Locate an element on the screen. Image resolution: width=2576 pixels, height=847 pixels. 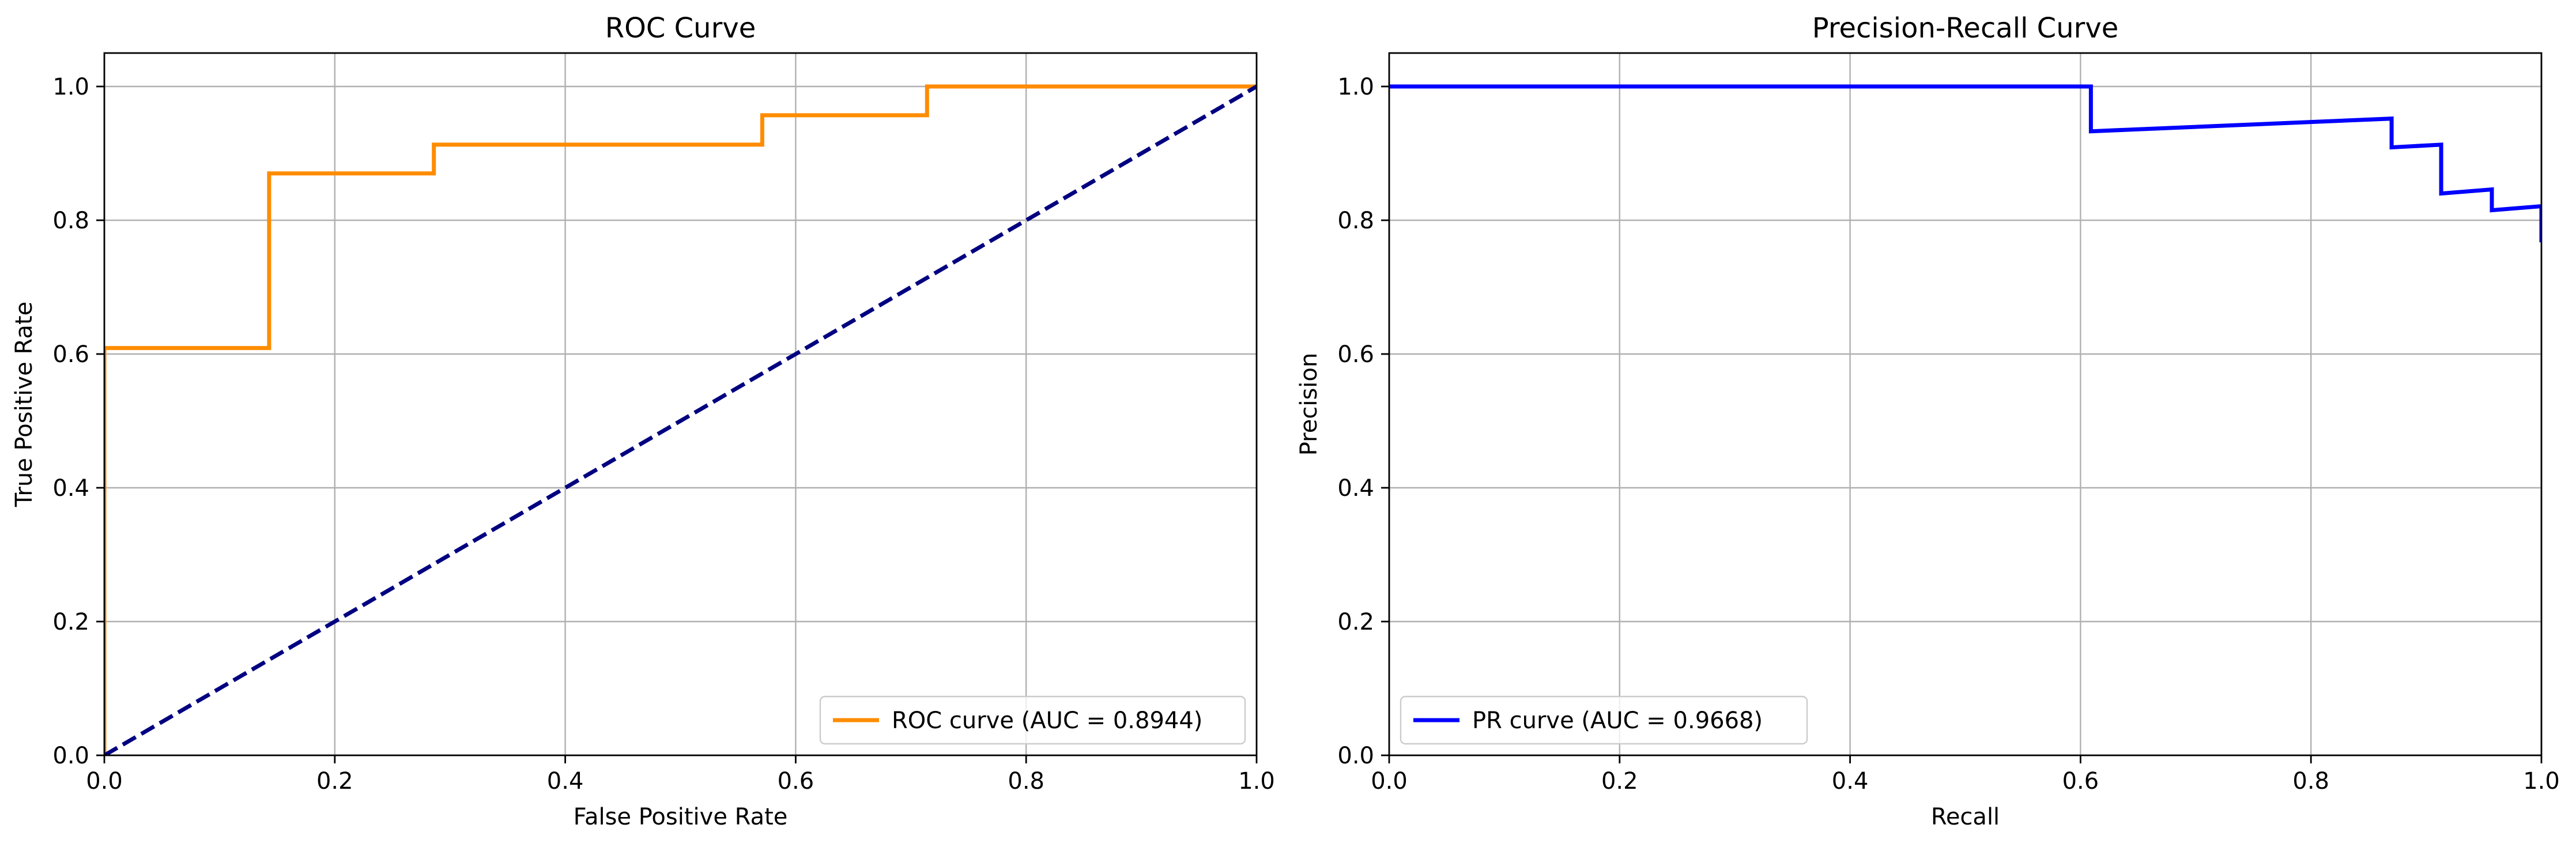
y-axis-label: Precision is located at coordinates (1309, 404).